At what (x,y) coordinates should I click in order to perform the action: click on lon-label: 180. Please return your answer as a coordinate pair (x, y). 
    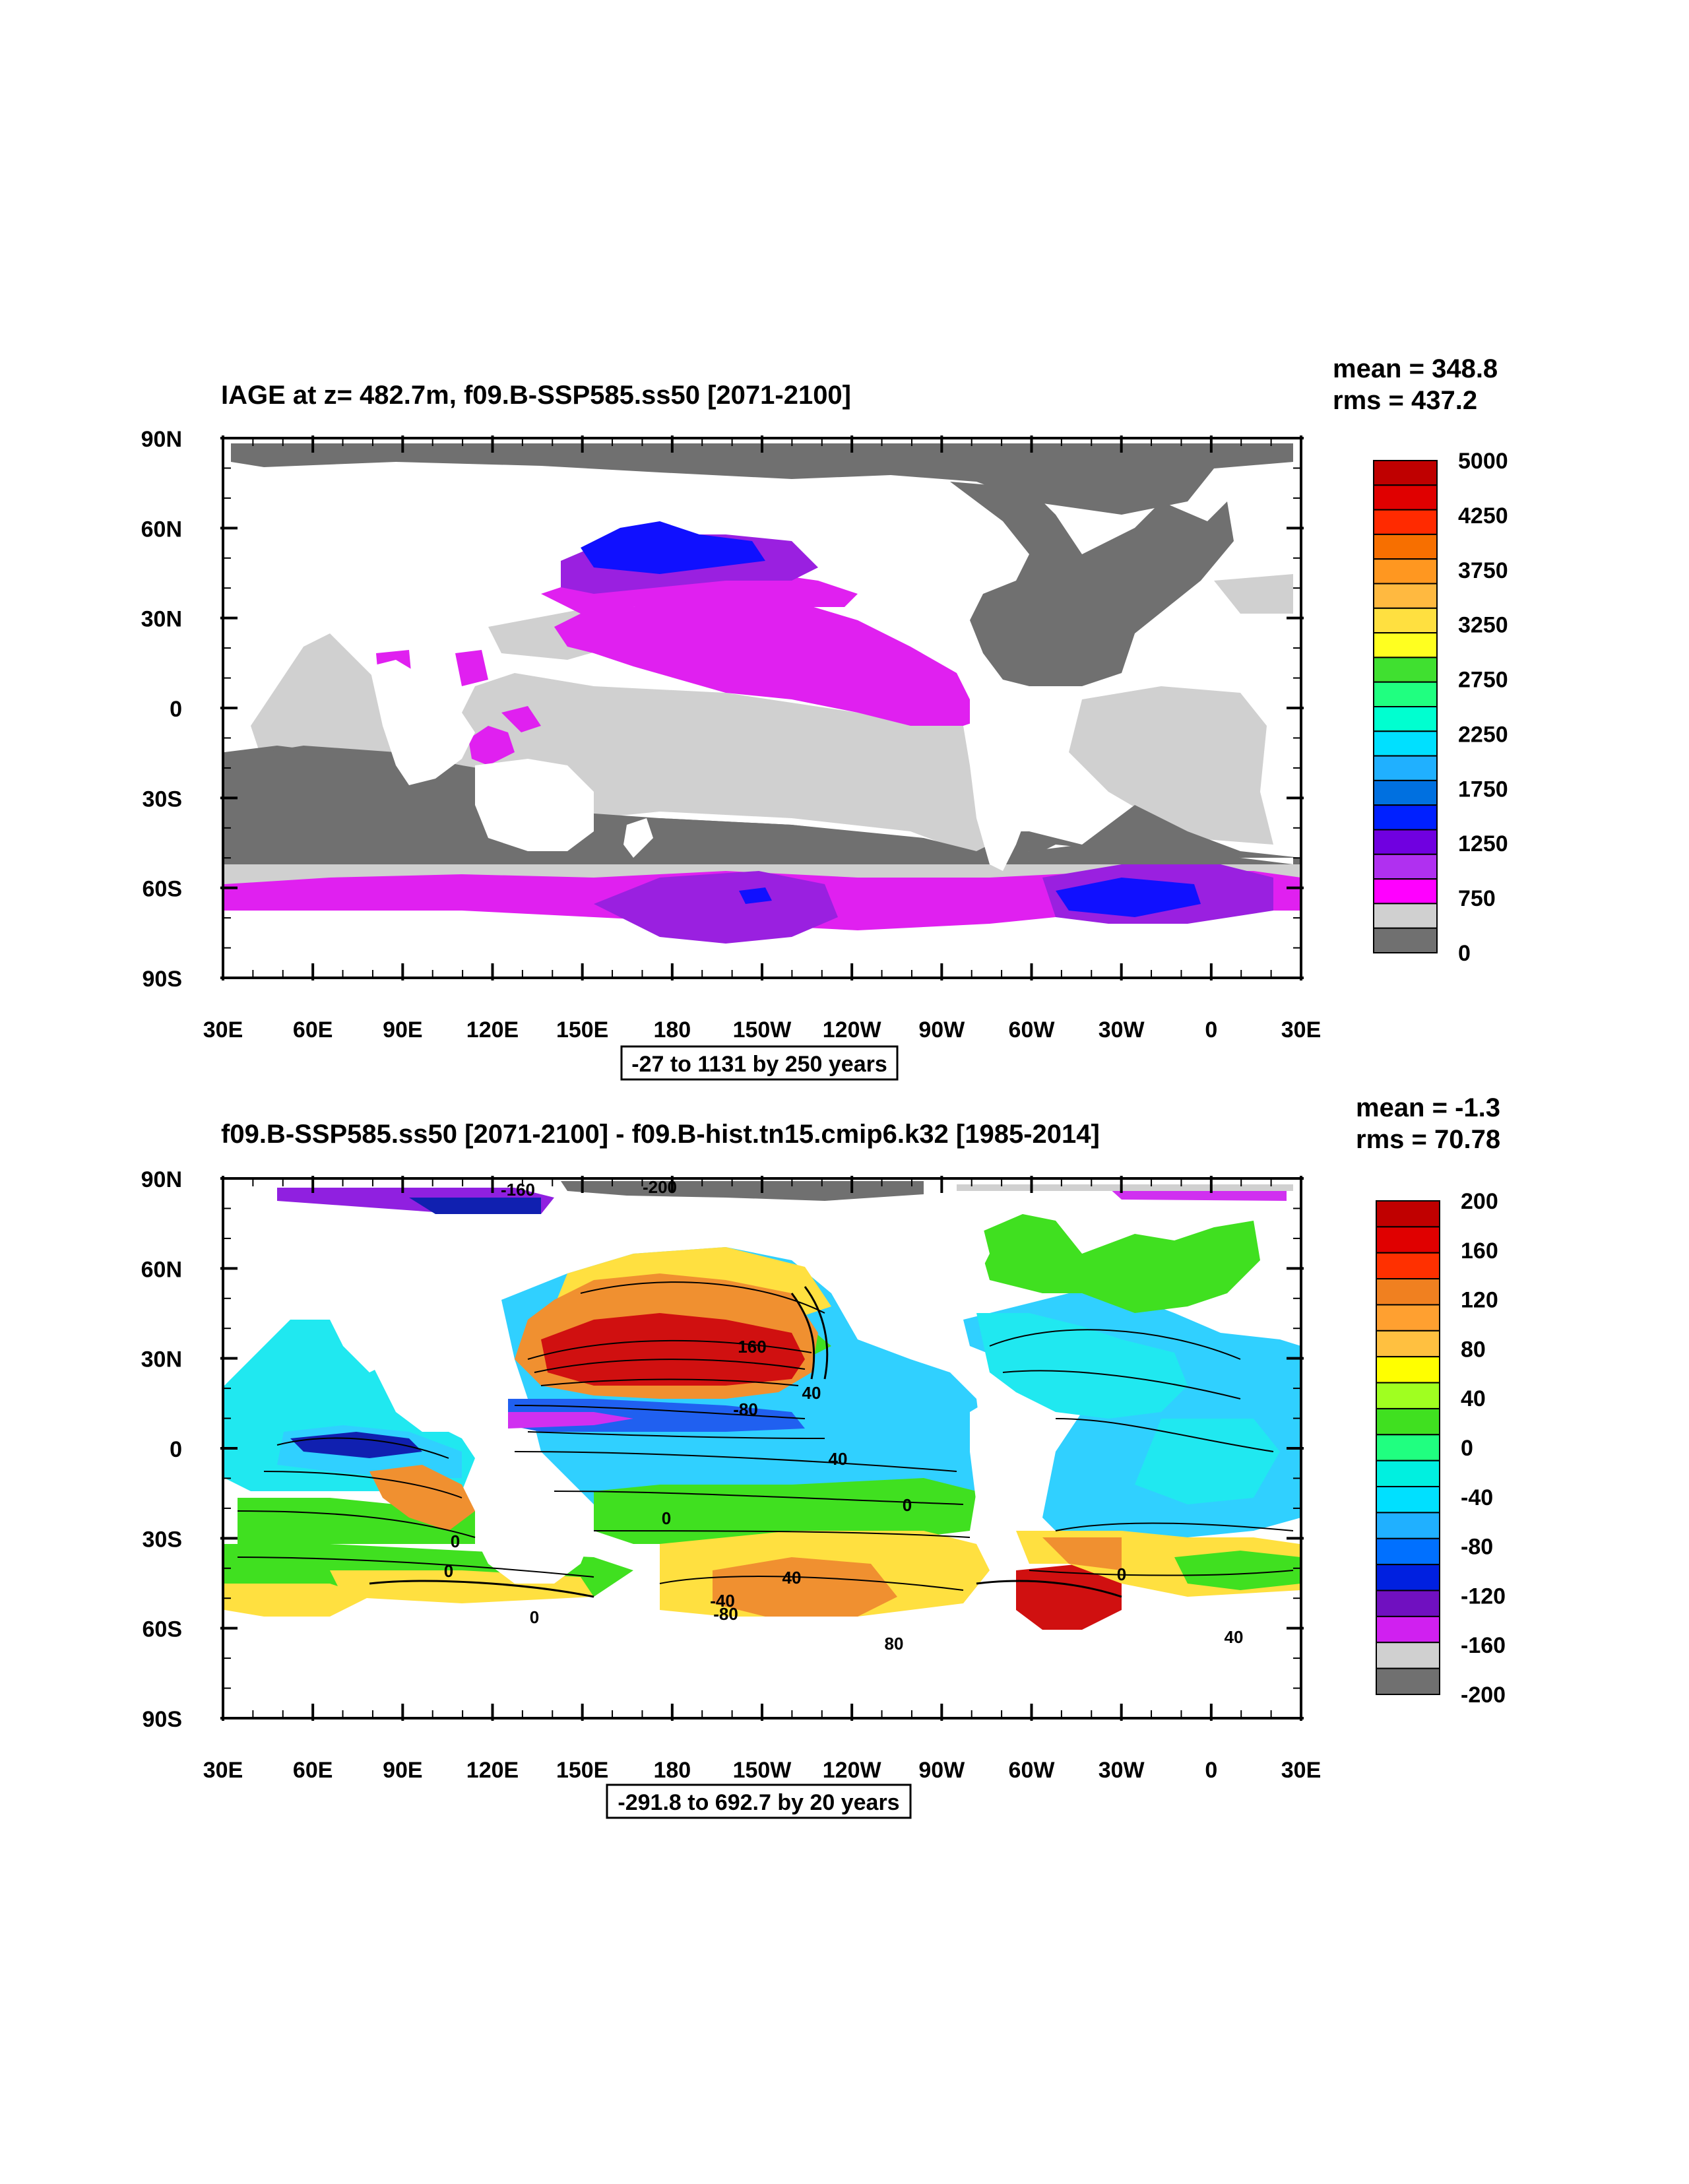
    Looking at the image, I should click on (672, 1030).